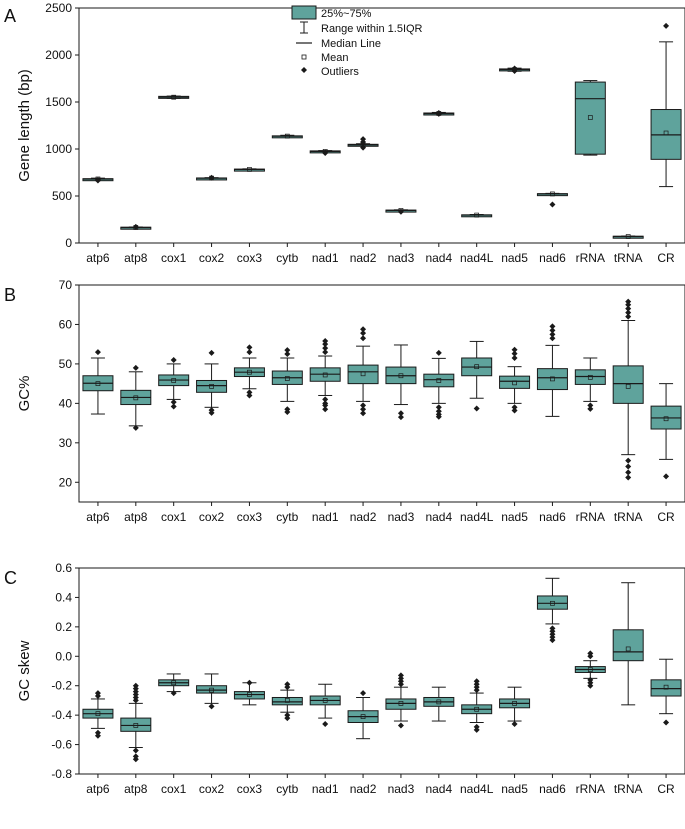 Image resolution: width=685 pixels, height=829 pixels. Describe the element at coordinates (372, 29) in the screenshot. I see `legend-range-label: Range within 1.5IQR` at that location.